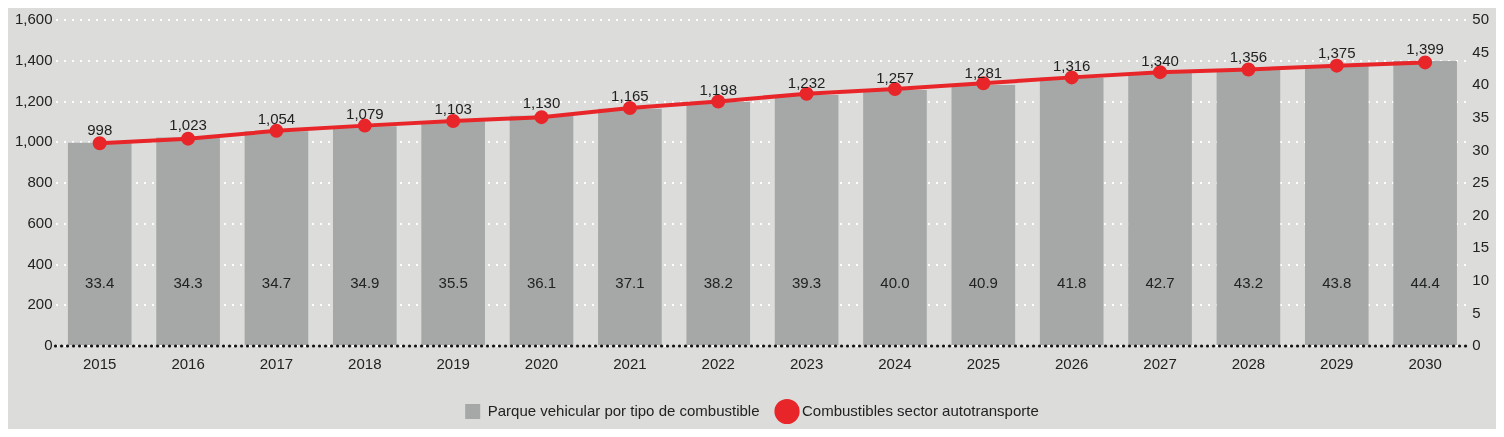 The image size is (1504, 437). Describe the element at coordinates (100, 364) in the screenshot. I see `x-tick-label: 2015` at that location.